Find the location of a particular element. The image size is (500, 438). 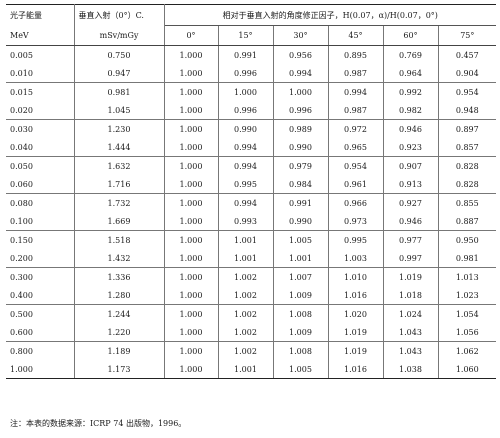

ratio-cell: 1.038 is located at coordinates (411, 369).